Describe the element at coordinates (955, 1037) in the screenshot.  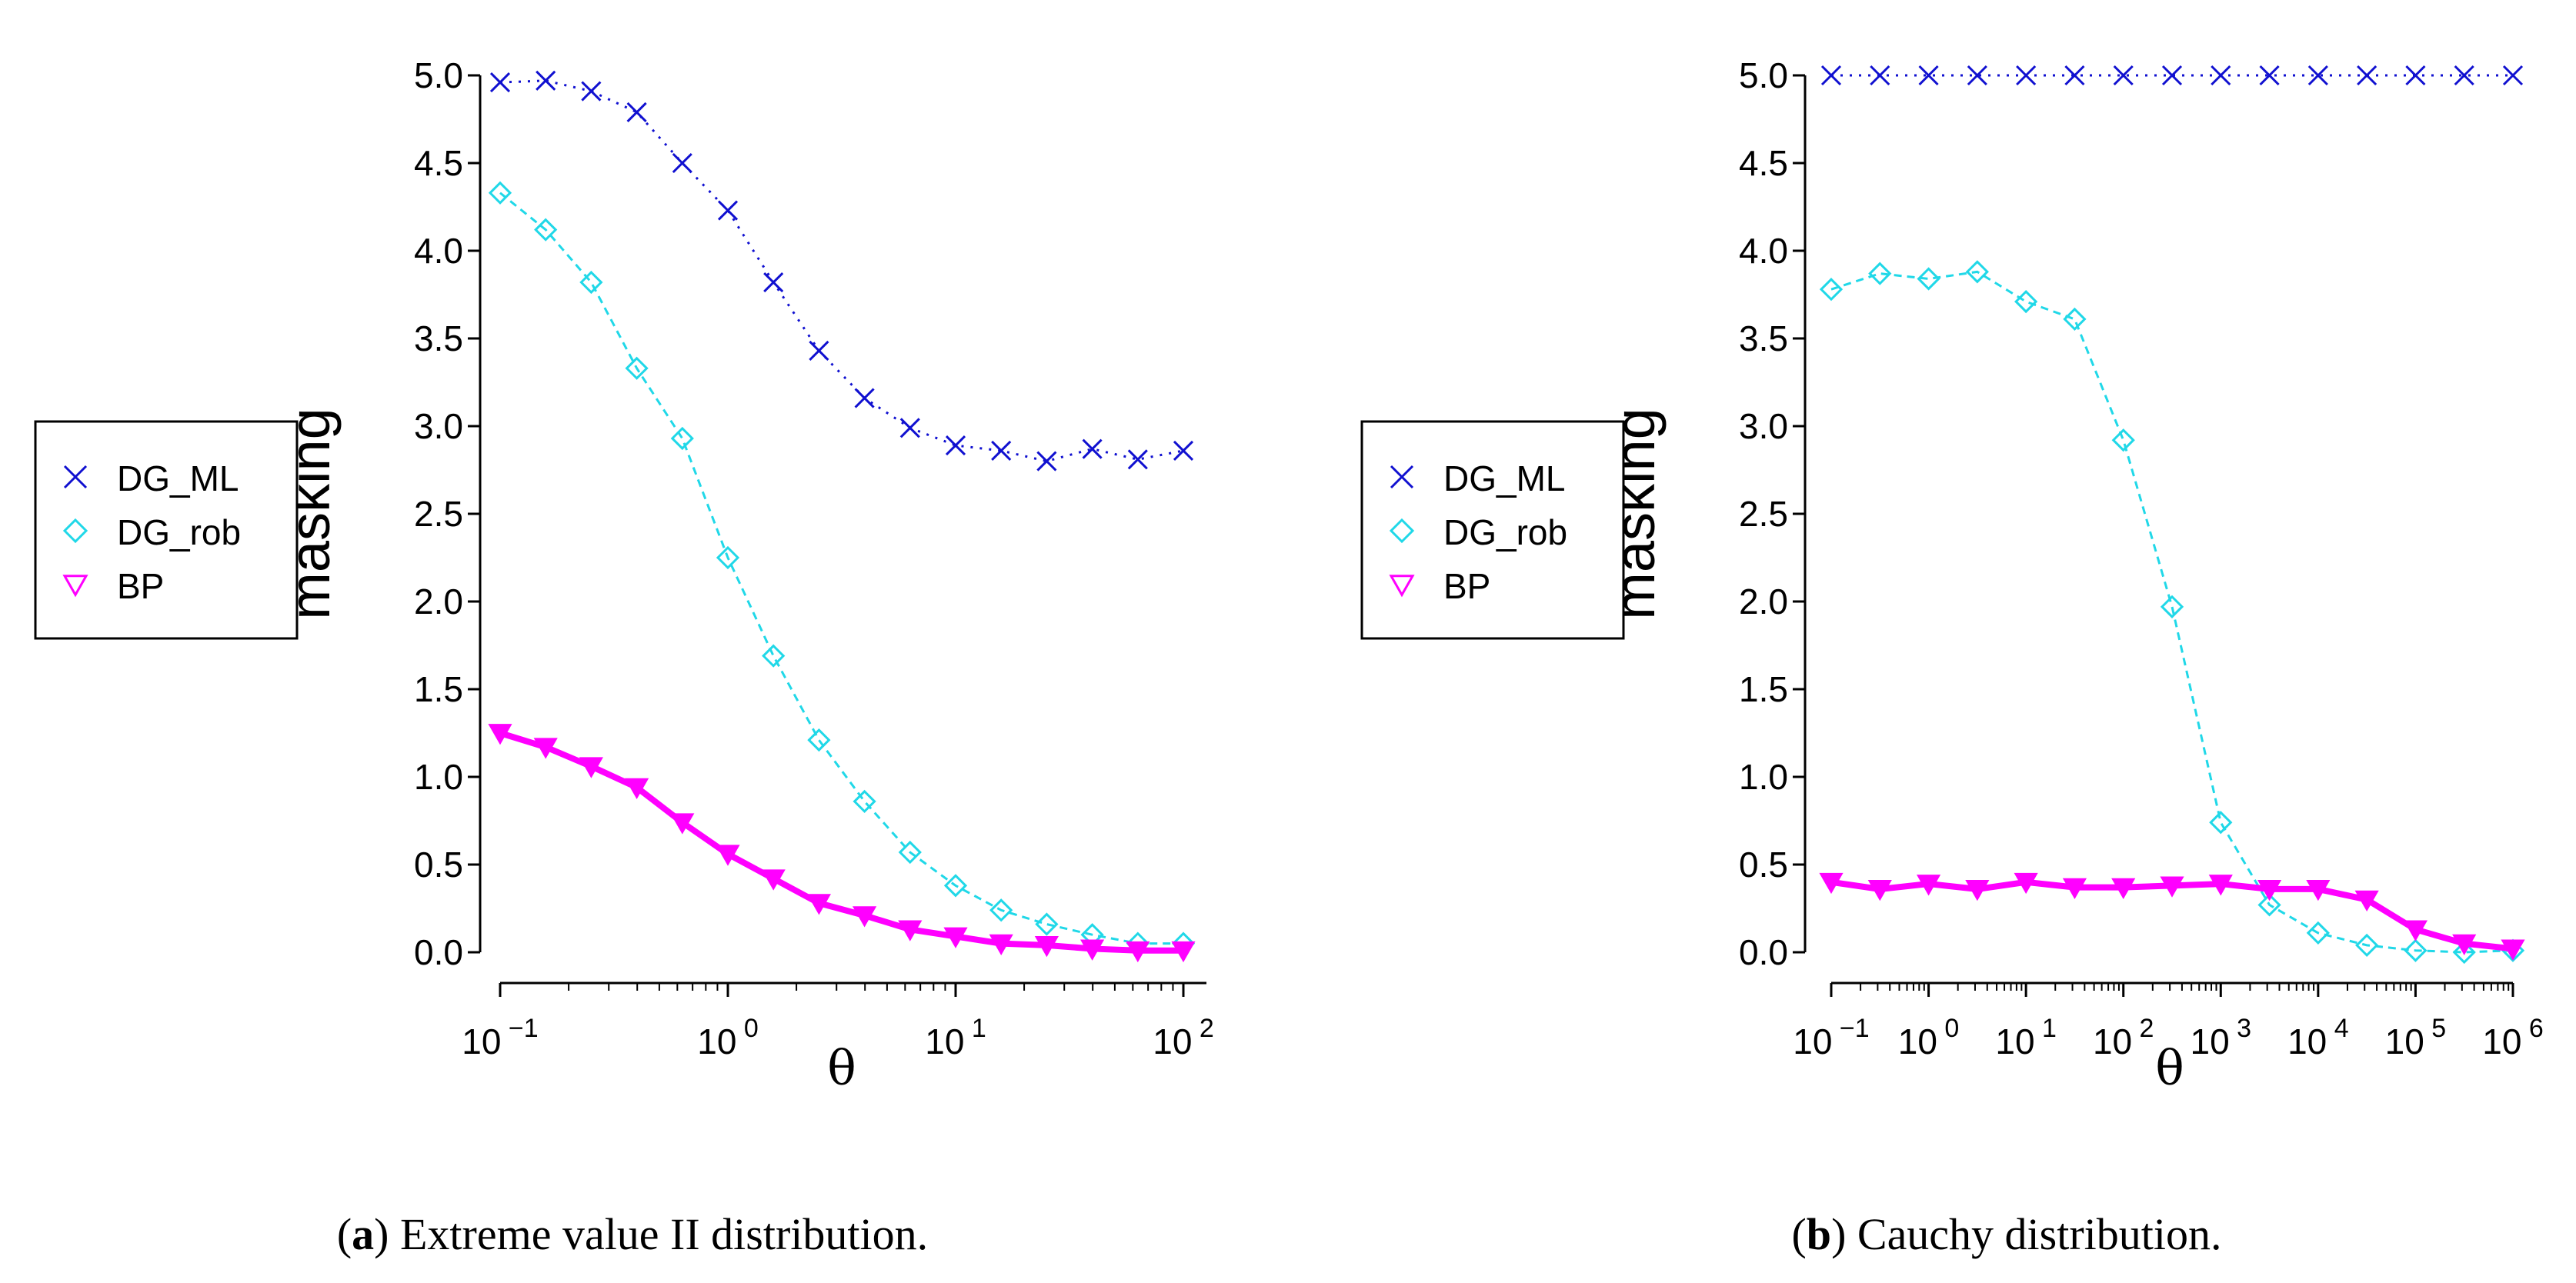
I see `x-tick-label: 10 1` at that location.